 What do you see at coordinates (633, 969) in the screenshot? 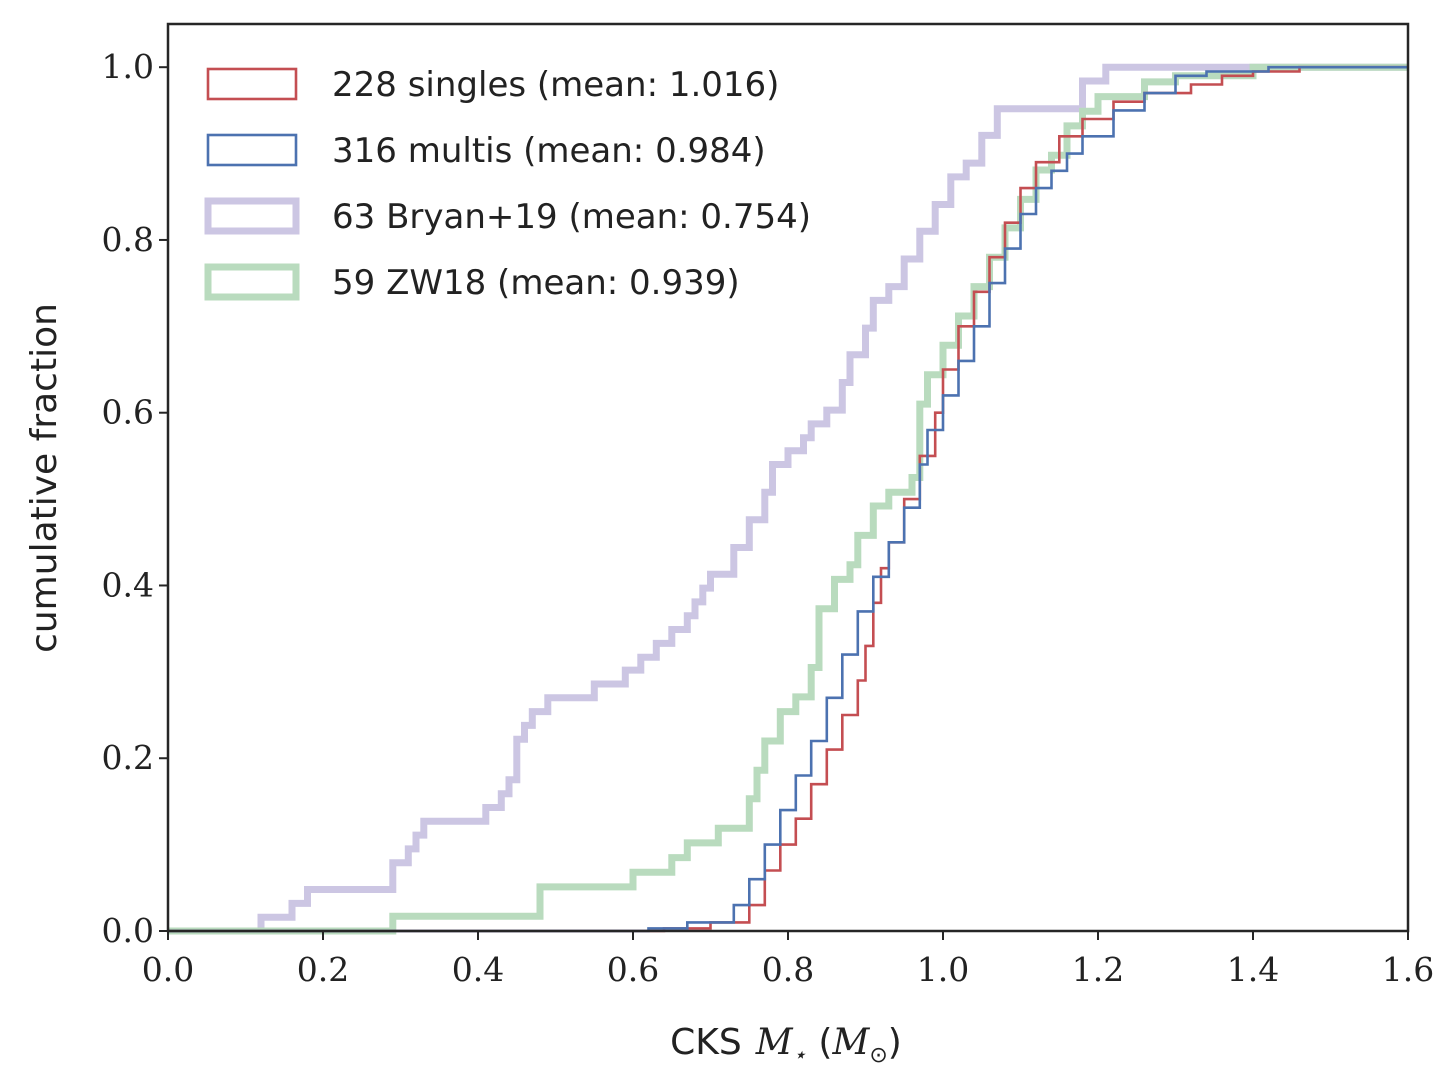
I see `x-tick-label: 0.6` at bounding box center [633, 969].